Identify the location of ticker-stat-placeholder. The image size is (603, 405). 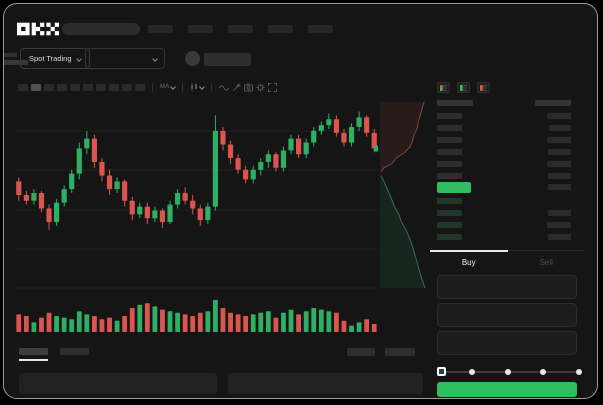
(19, 61).